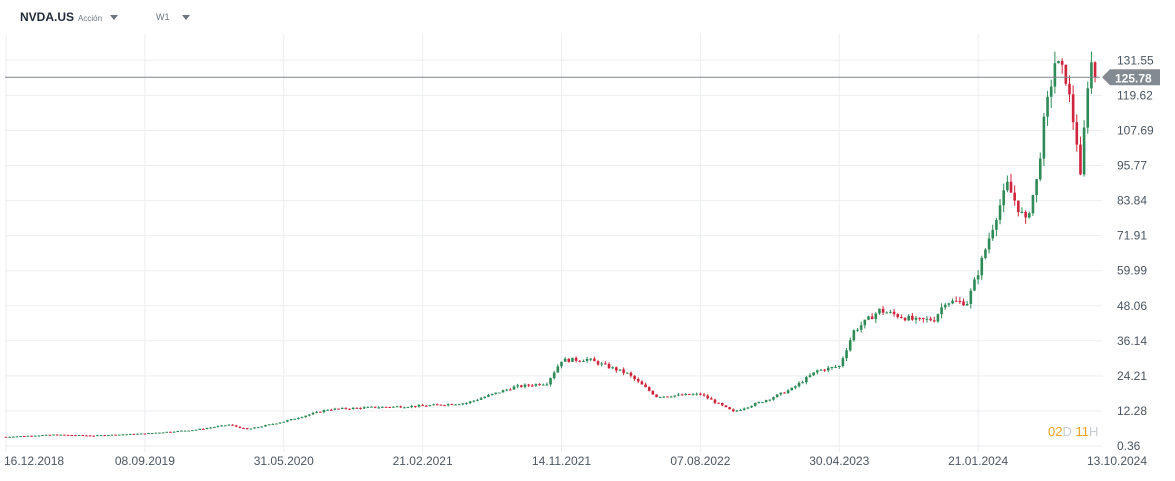 The width and height of the screenshot is (1175, 481). What do you see at coordinates (587, 17) in the screenshot?
I see `chart-toolbar: NVDA.US Acción W1` at bounding box center [587, 17].